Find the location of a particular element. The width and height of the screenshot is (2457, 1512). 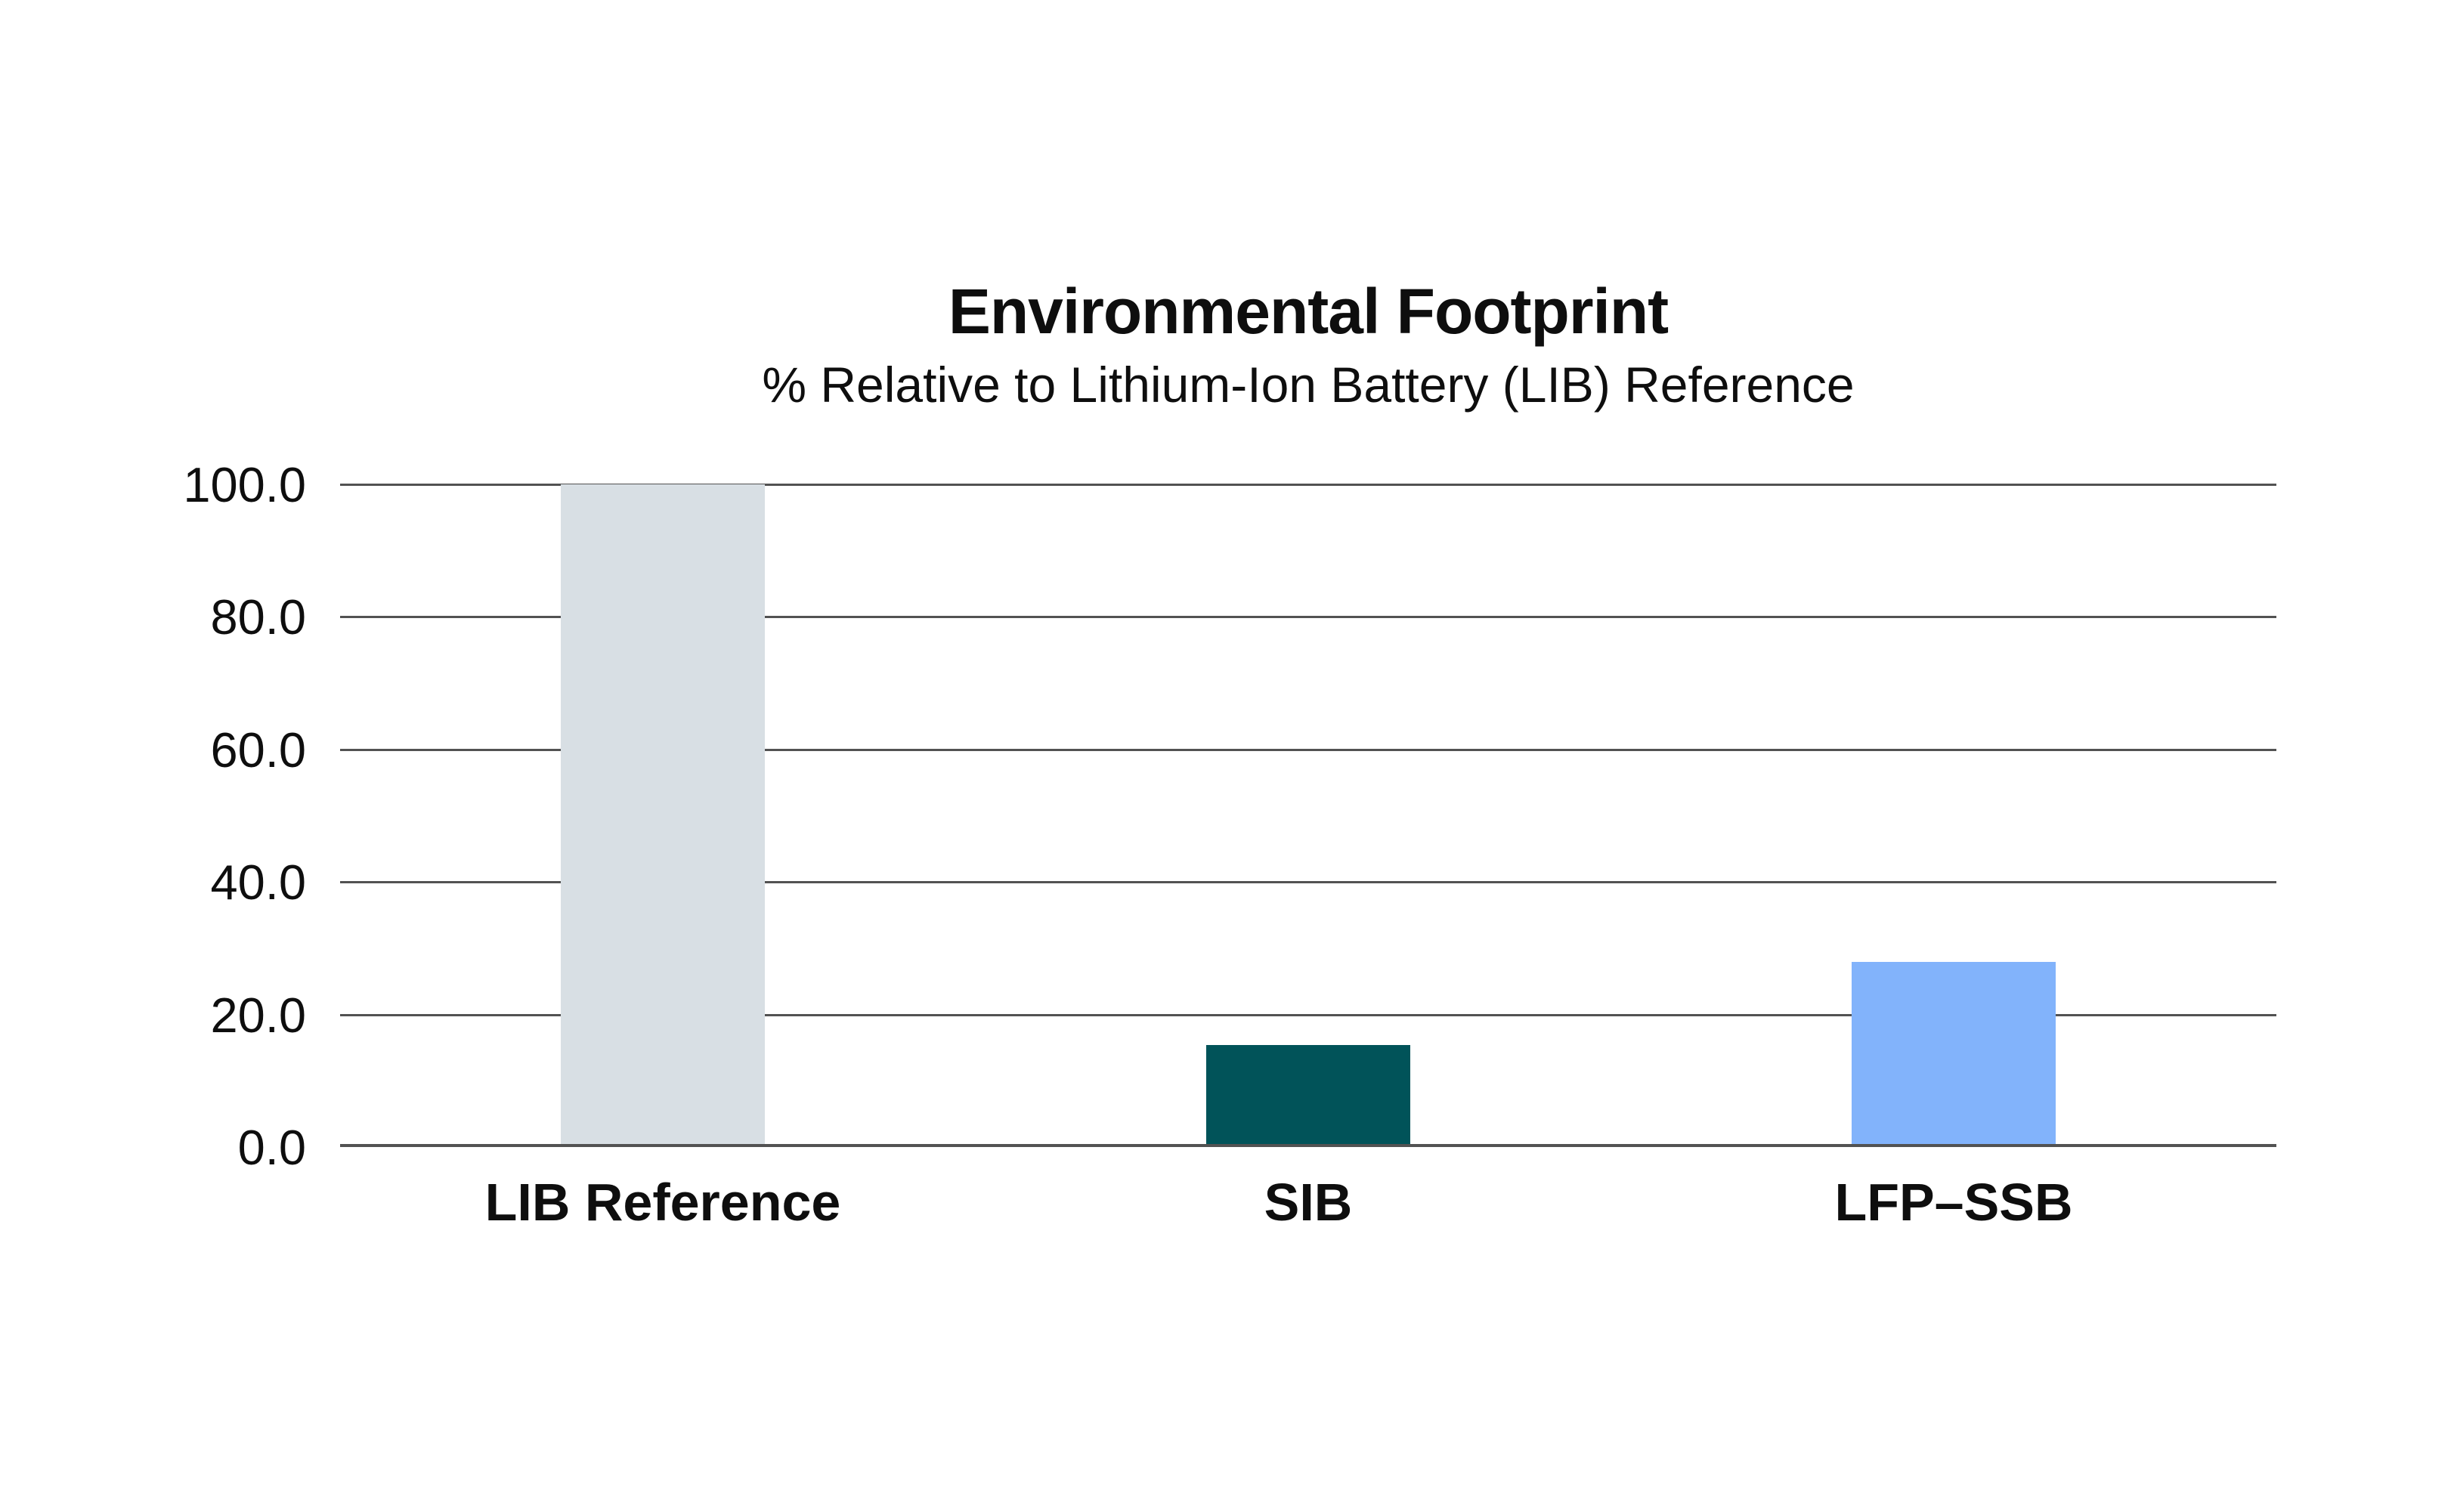

x-axis-baseline is located at coordinates (1308, 1145).